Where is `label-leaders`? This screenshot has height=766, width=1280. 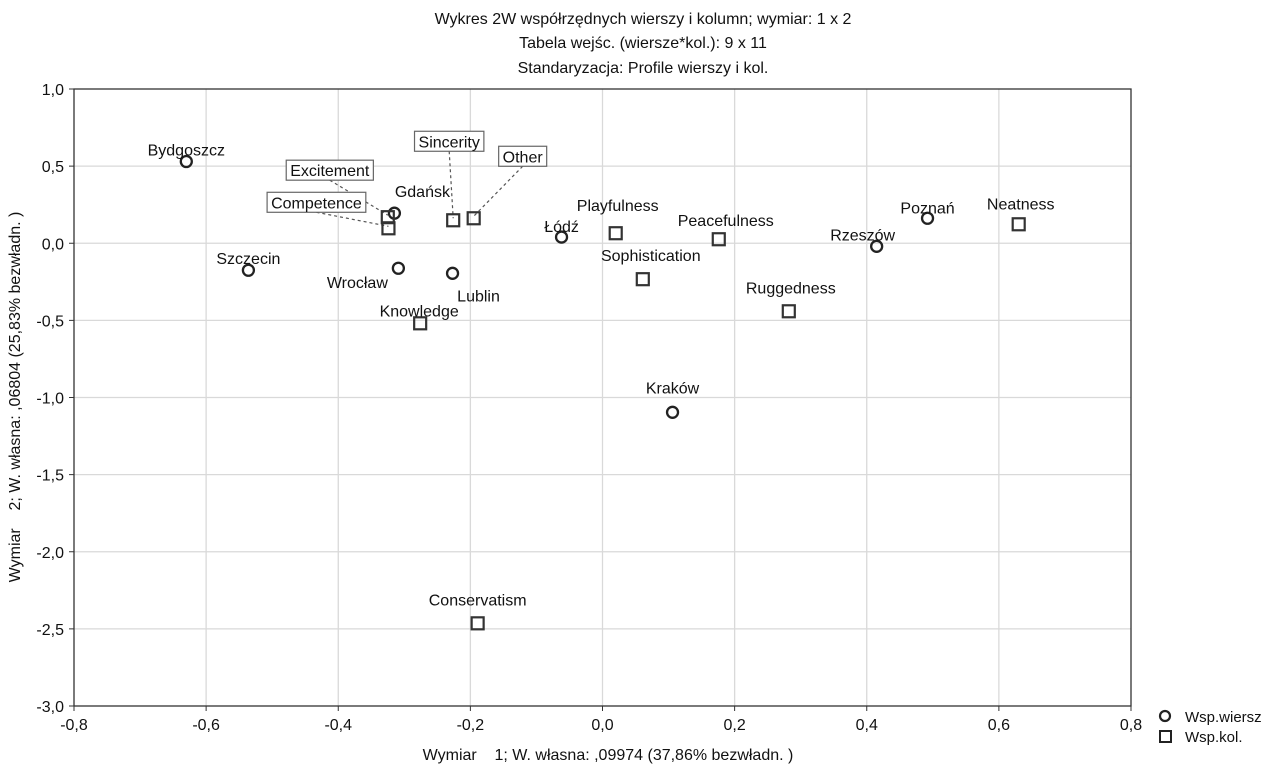
label-leaders is located at coordinates (420, 189).